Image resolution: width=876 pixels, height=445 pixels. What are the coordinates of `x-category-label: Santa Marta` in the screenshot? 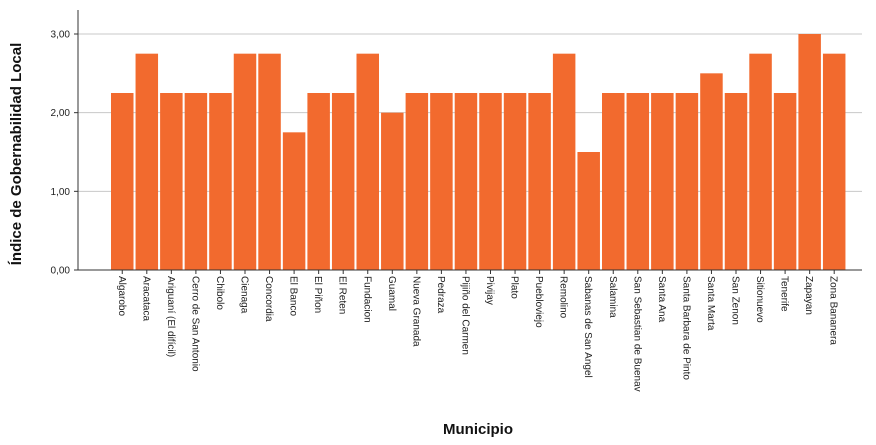 It's located at (710, 303).